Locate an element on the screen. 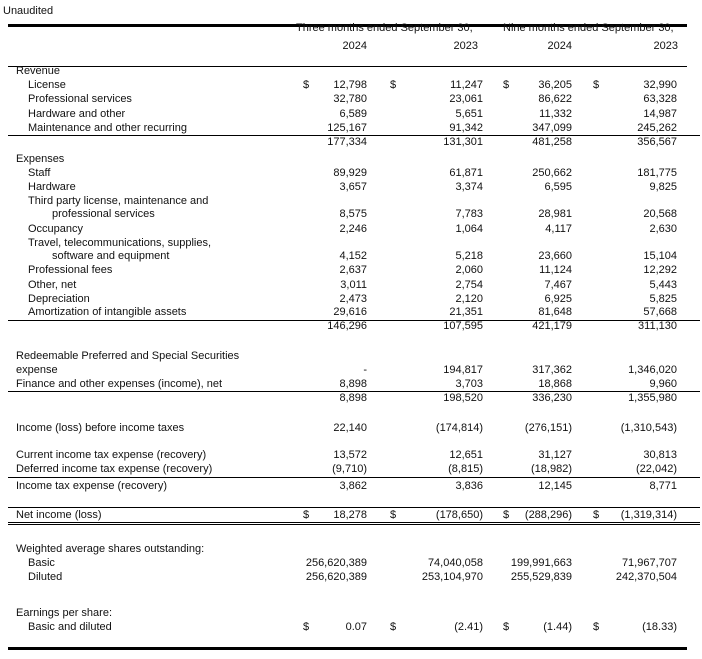  statement-title: Unaudited is located at coordinates (28, 11).